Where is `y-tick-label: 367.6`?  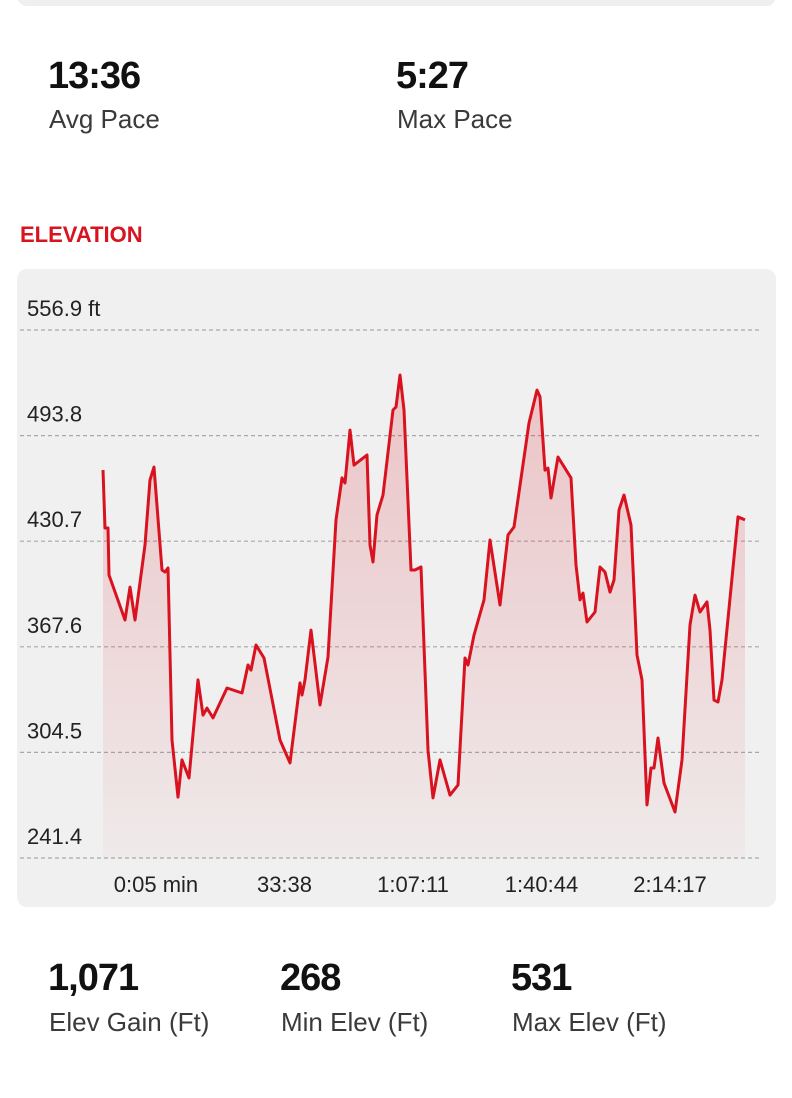
y-tick-label: 367.6 is located at coordinates (54, 625).